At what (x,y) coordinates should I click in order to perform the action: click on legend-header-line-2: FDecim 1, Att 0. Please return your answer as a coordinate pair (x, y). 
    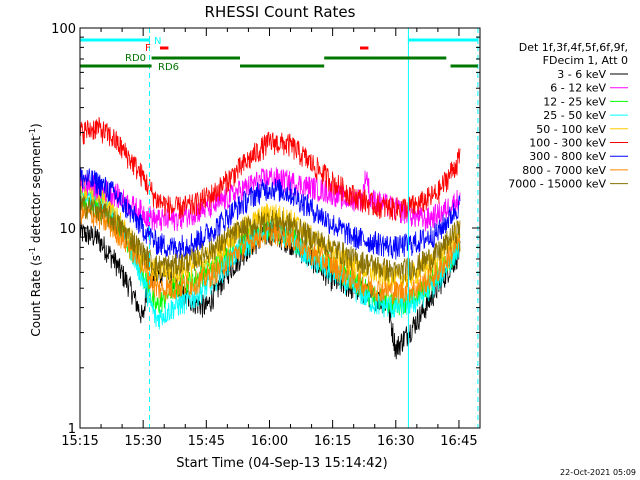
    Looking at the image, I should click on (585, 60).